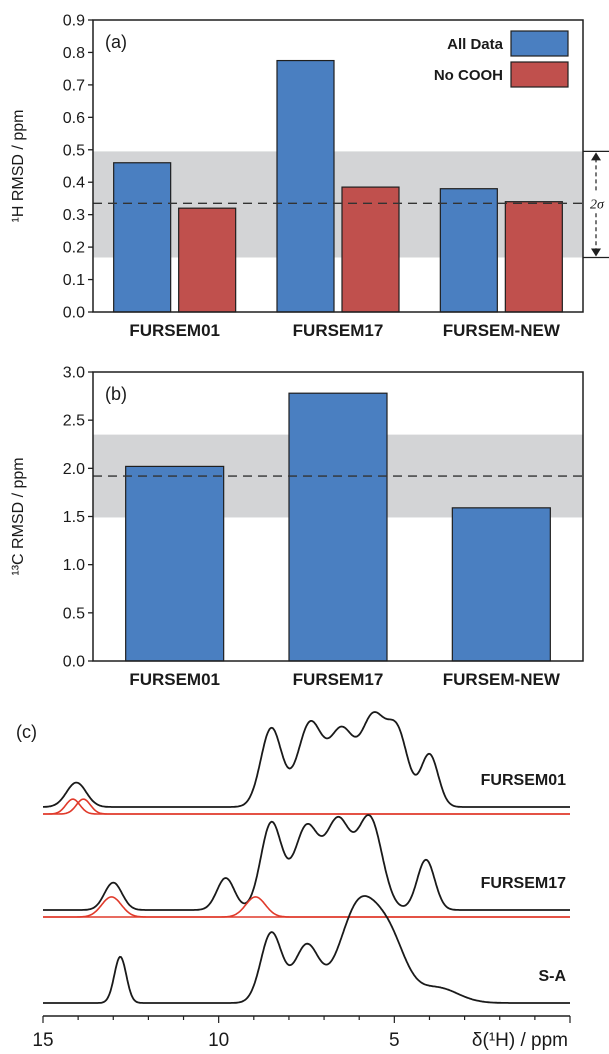  I want to click on legend-label: All Data, so click(475, 44).